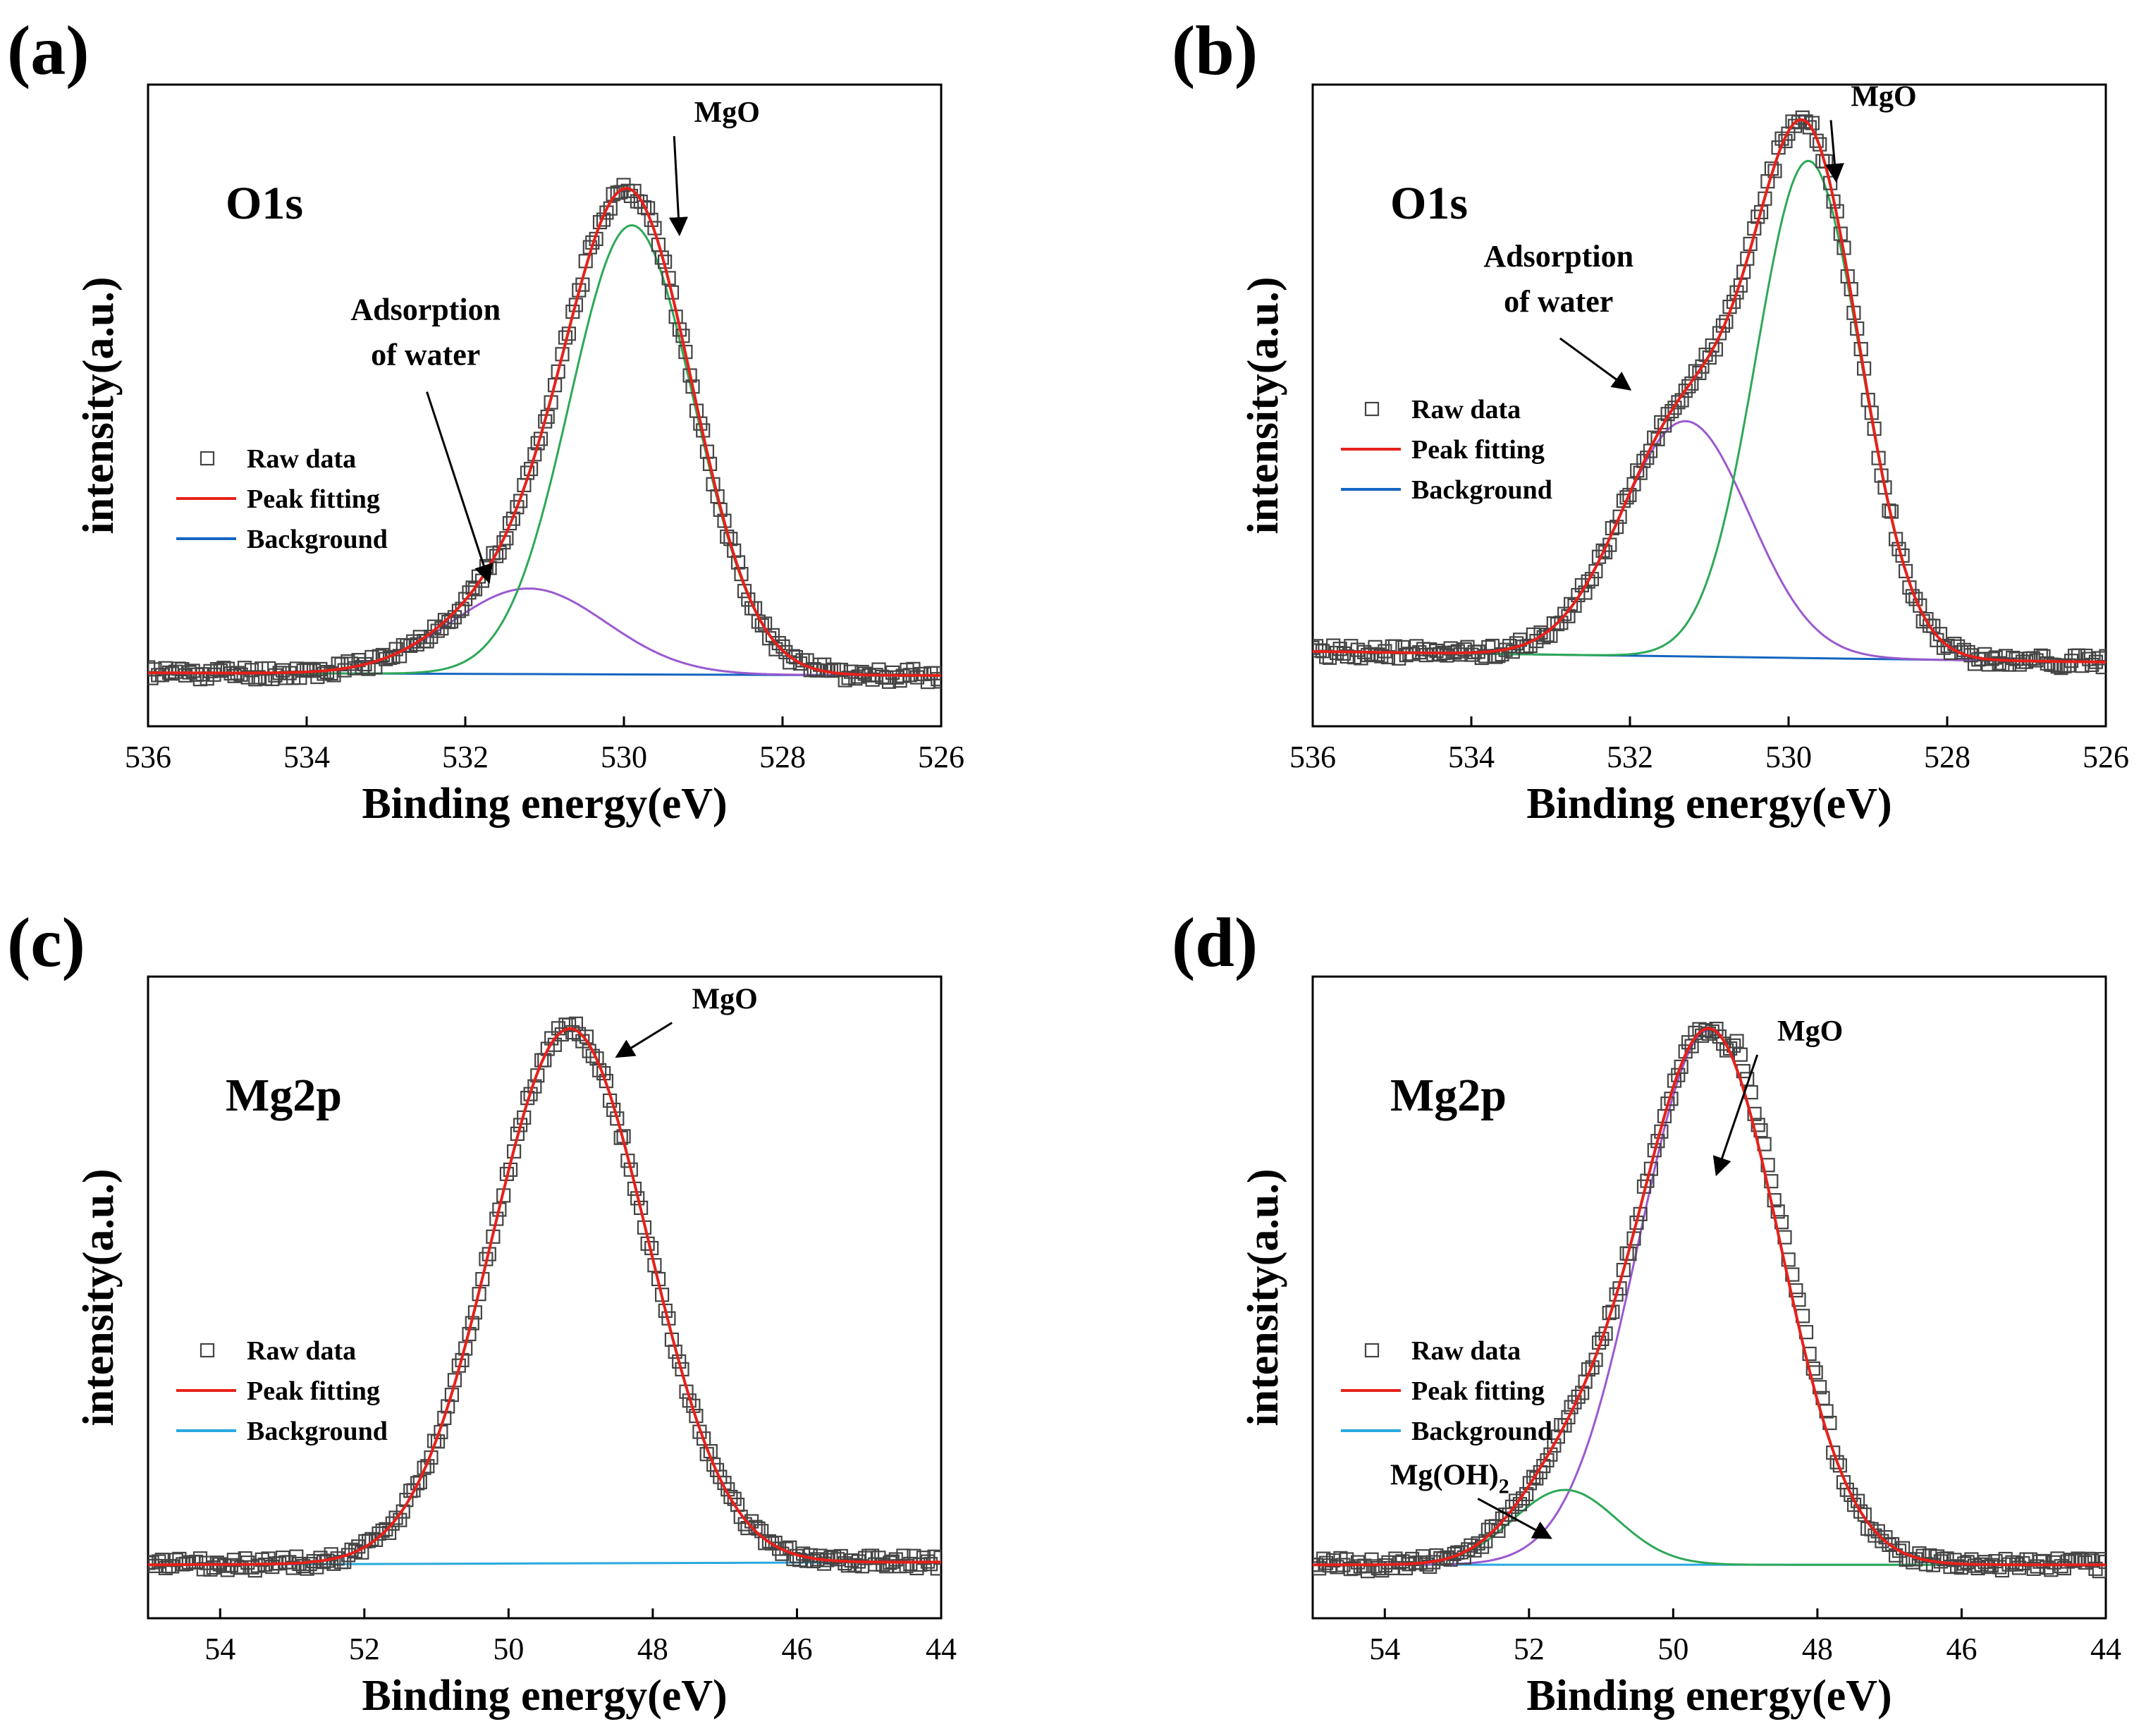  I want to click on x-tick-label: 532, so click(1630, 757).